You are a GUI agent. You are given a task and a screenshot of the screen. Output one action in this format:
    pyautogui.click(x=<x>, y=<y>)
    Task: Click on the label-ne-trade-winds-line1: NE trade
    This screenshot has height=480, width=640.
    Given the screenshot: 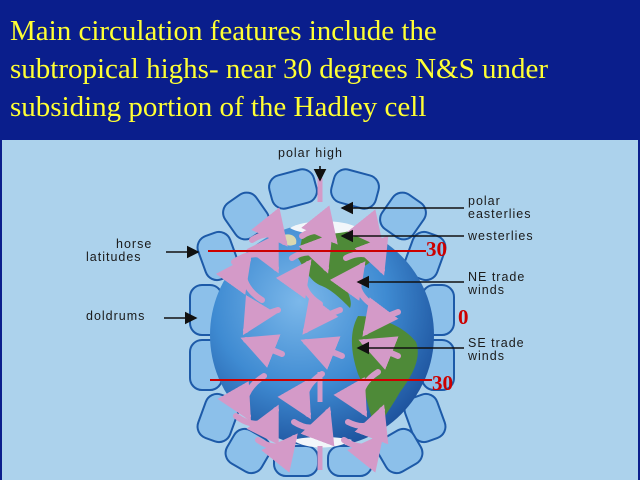 What is the action you would take?
    pyautogui.click(x=497, y=277)
    